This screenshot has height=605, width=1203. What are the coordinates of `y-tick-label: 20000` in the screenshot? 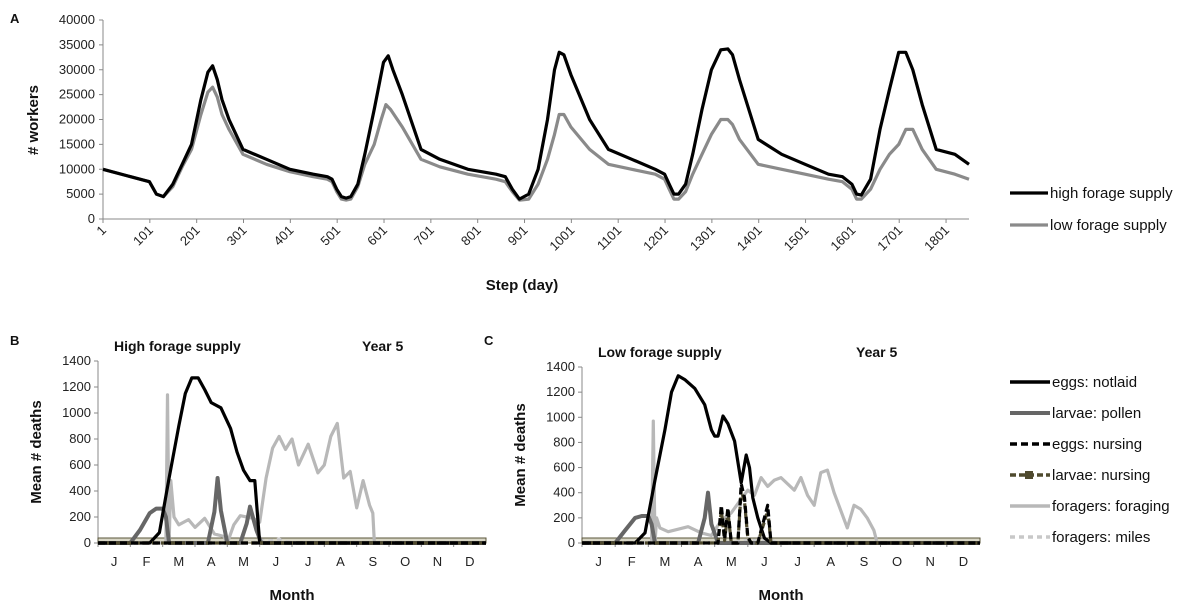 It's located at (77, 119).